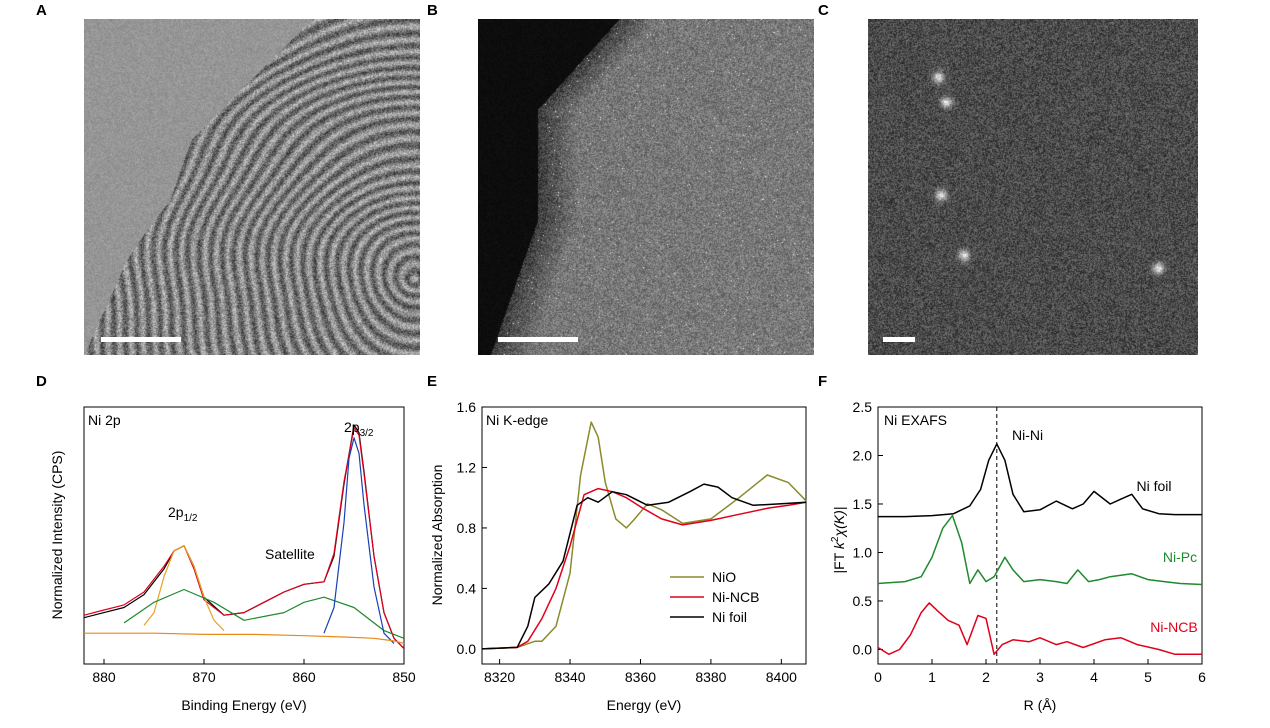 Image resolution: width=1270 pixels, height=728 pixels. Describe the element at coordinates (104, 420) in the screenshot. I see `corner-label-d: Ni 2p` at that location.